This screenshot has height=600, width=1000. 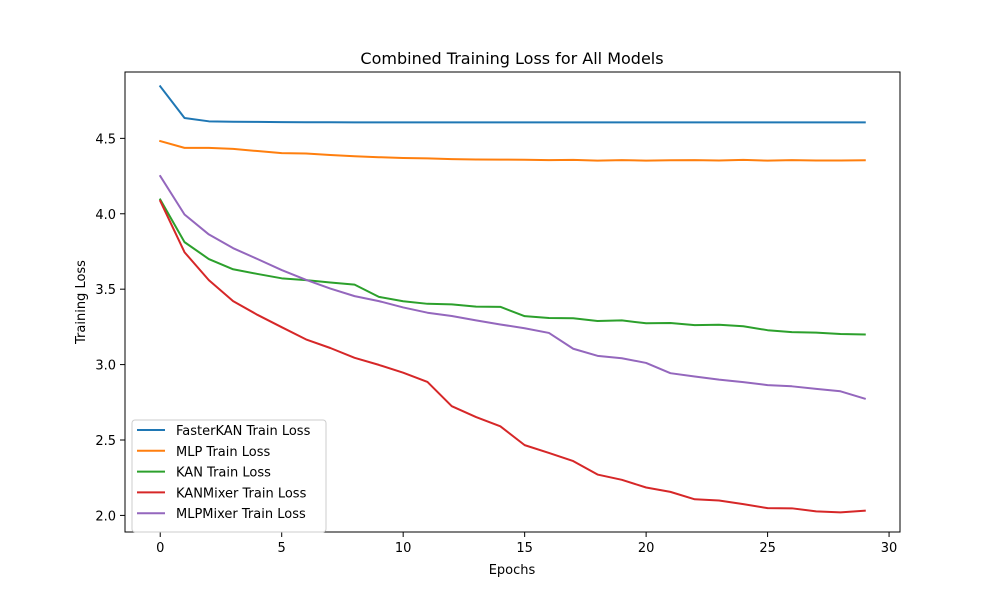 What do you see at coordinates (767, 548) in the screenshot?
I see `x-tick-label: 25` at bounding box center [767, 548].